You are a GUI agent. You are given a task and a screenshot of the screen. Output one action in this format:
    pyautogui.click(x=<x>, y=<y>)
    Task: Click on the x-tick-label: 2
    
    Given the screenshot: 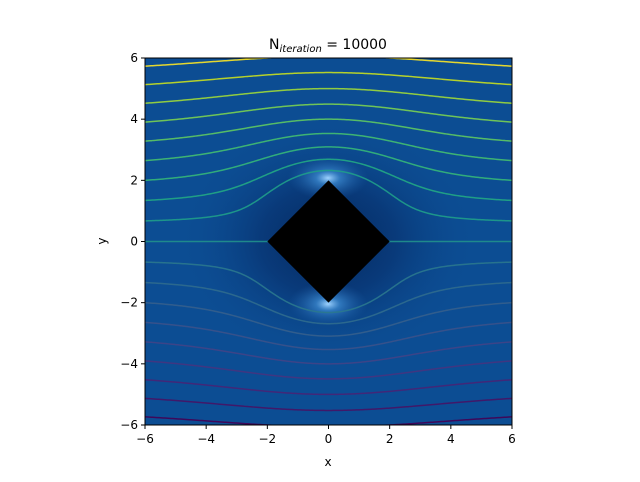 What is the action you would take?
    pyautogui.click(x=390, y=439)
    